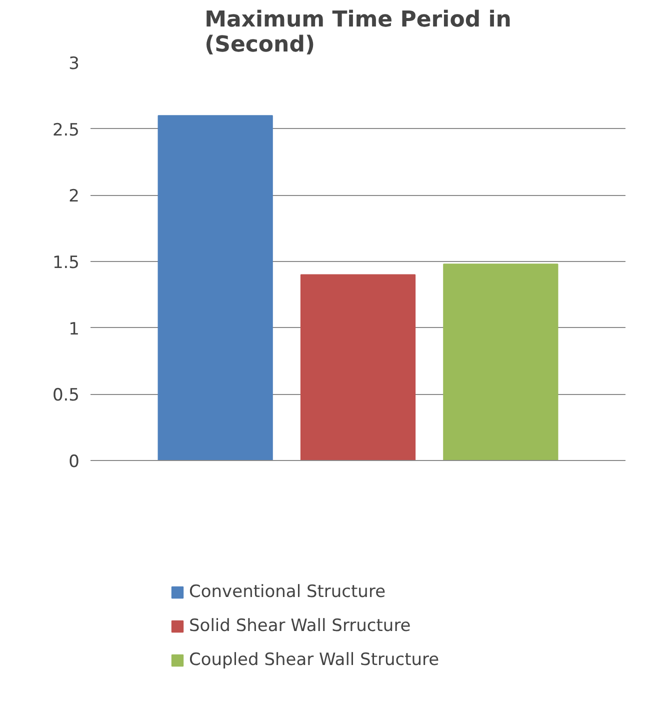 The image size is (663, 717). I want to click on legend-label: Solid Shear Wall Srructure, so click(300, 626).